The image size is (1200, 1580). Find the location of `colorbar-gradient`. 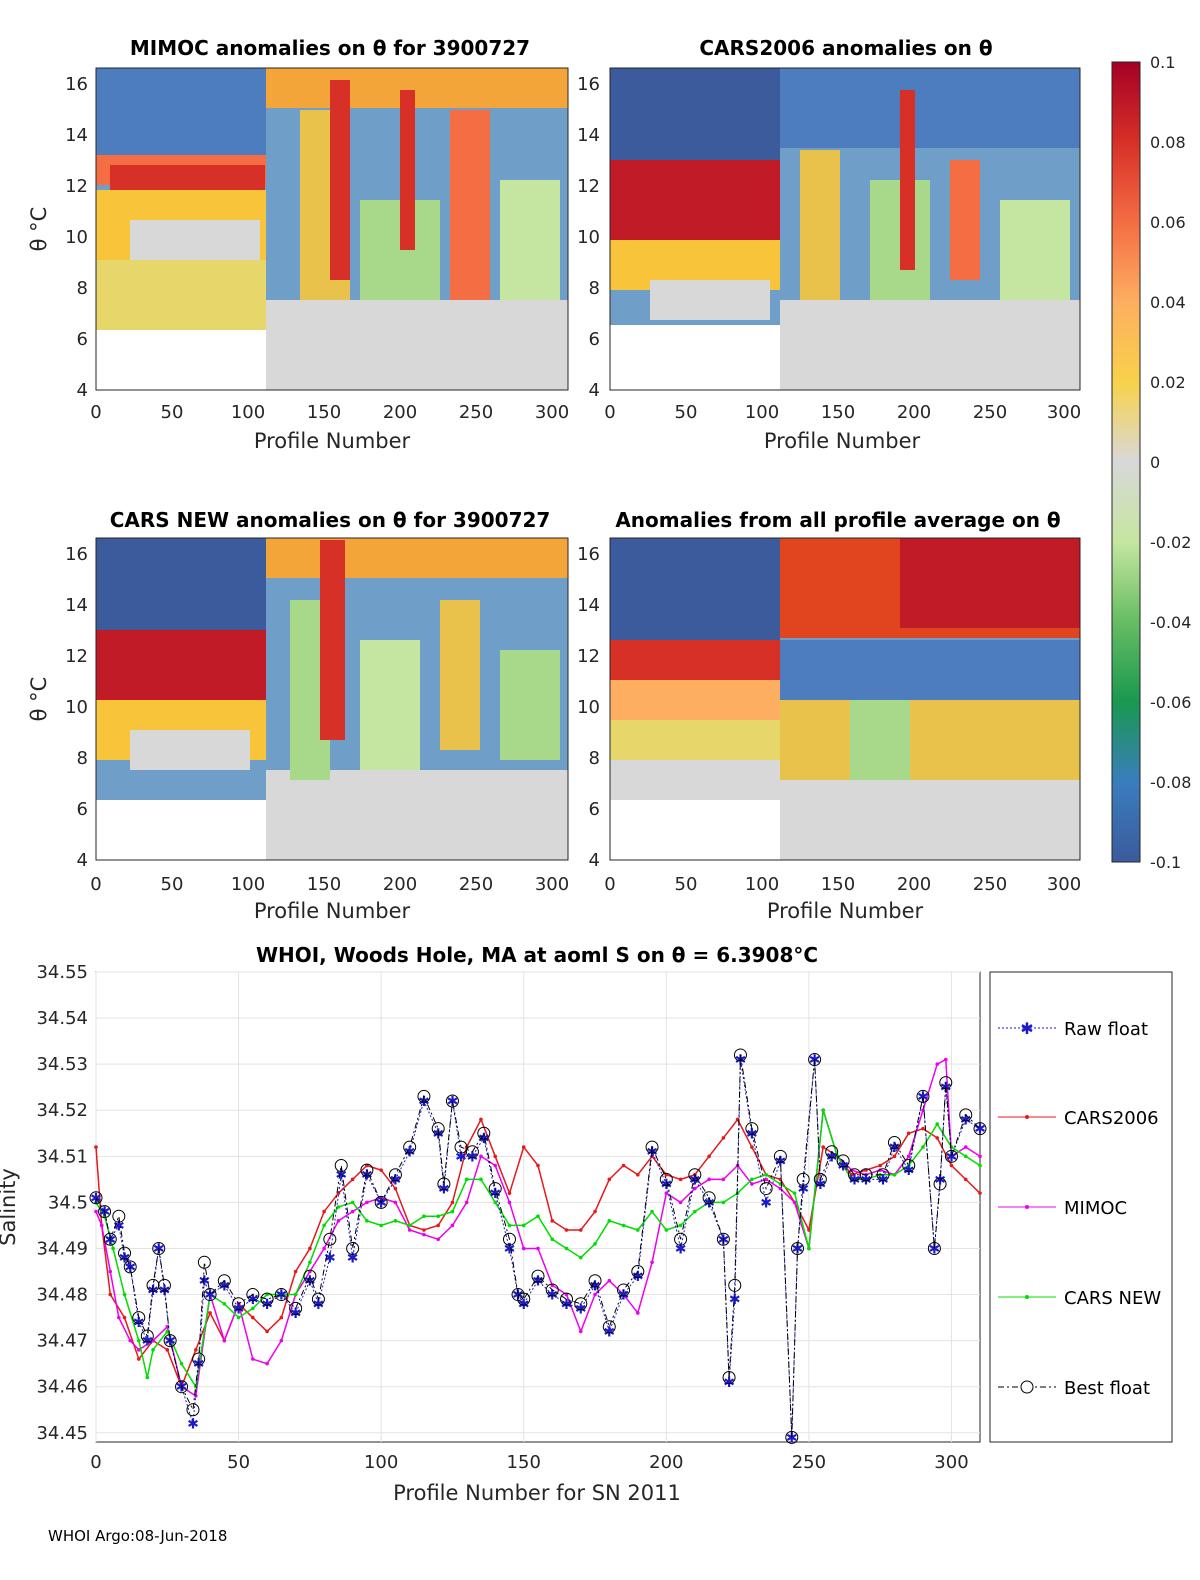

colorbar-gradient is located at coordinates (1126, 462).